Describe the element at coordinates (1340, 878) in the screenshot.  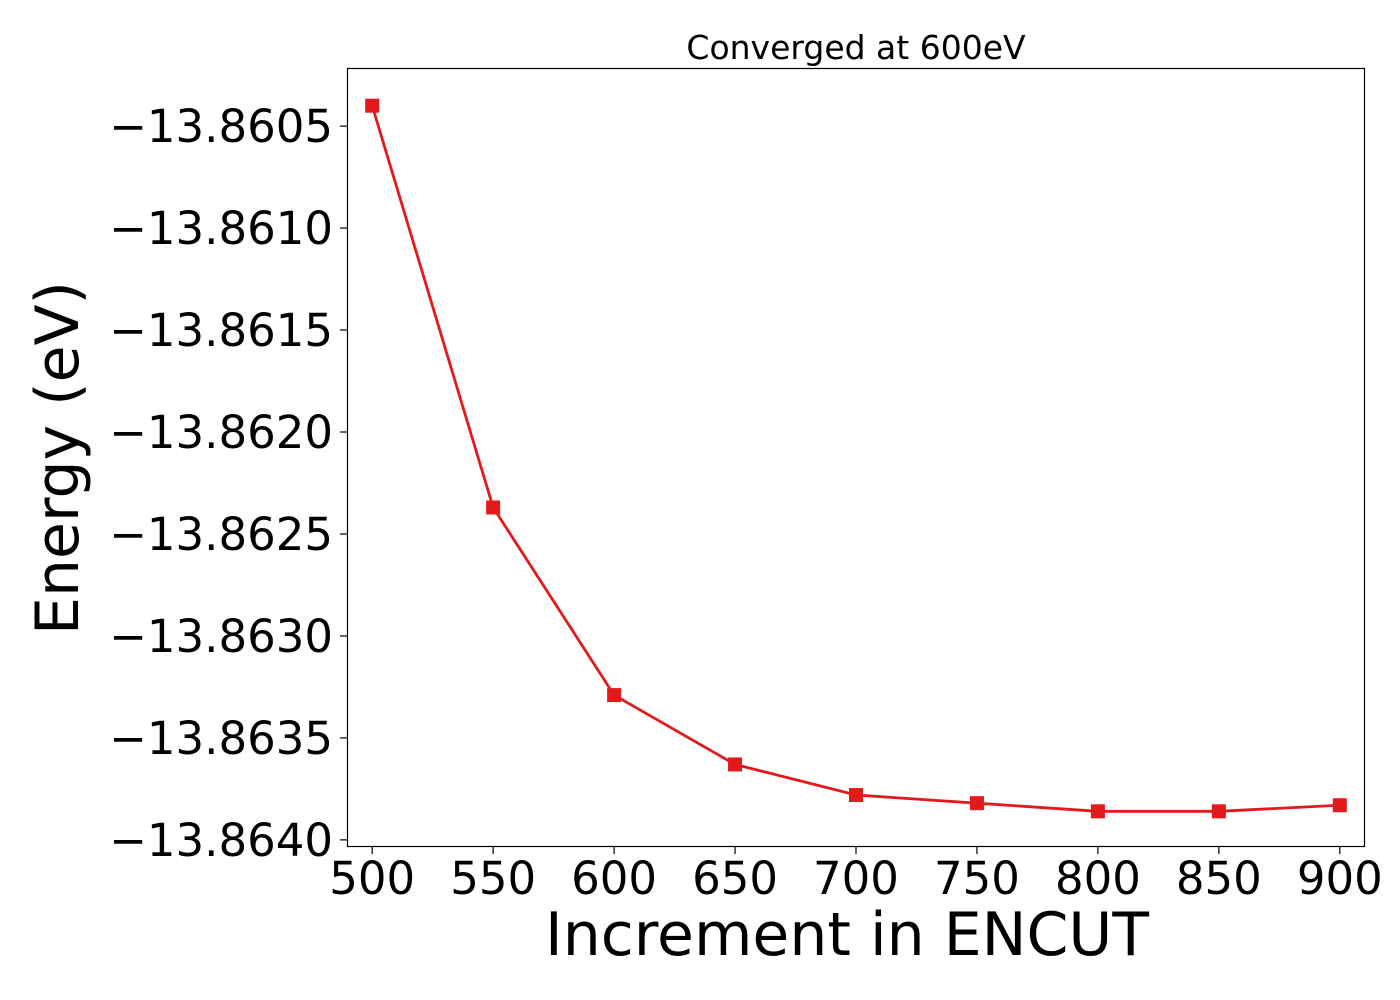
I see `x-tick-label: 900` at that location.